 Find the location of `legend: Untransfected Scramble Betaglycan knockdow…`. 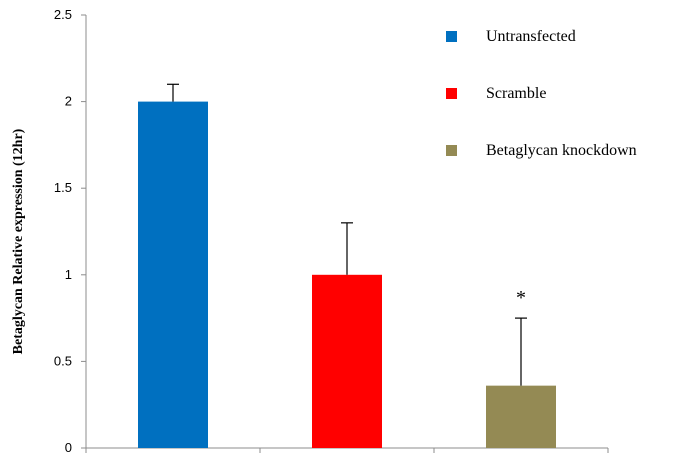

legend: Untransfected Scramble Betaglycan knockdow… is located at coordinates (541, 93).